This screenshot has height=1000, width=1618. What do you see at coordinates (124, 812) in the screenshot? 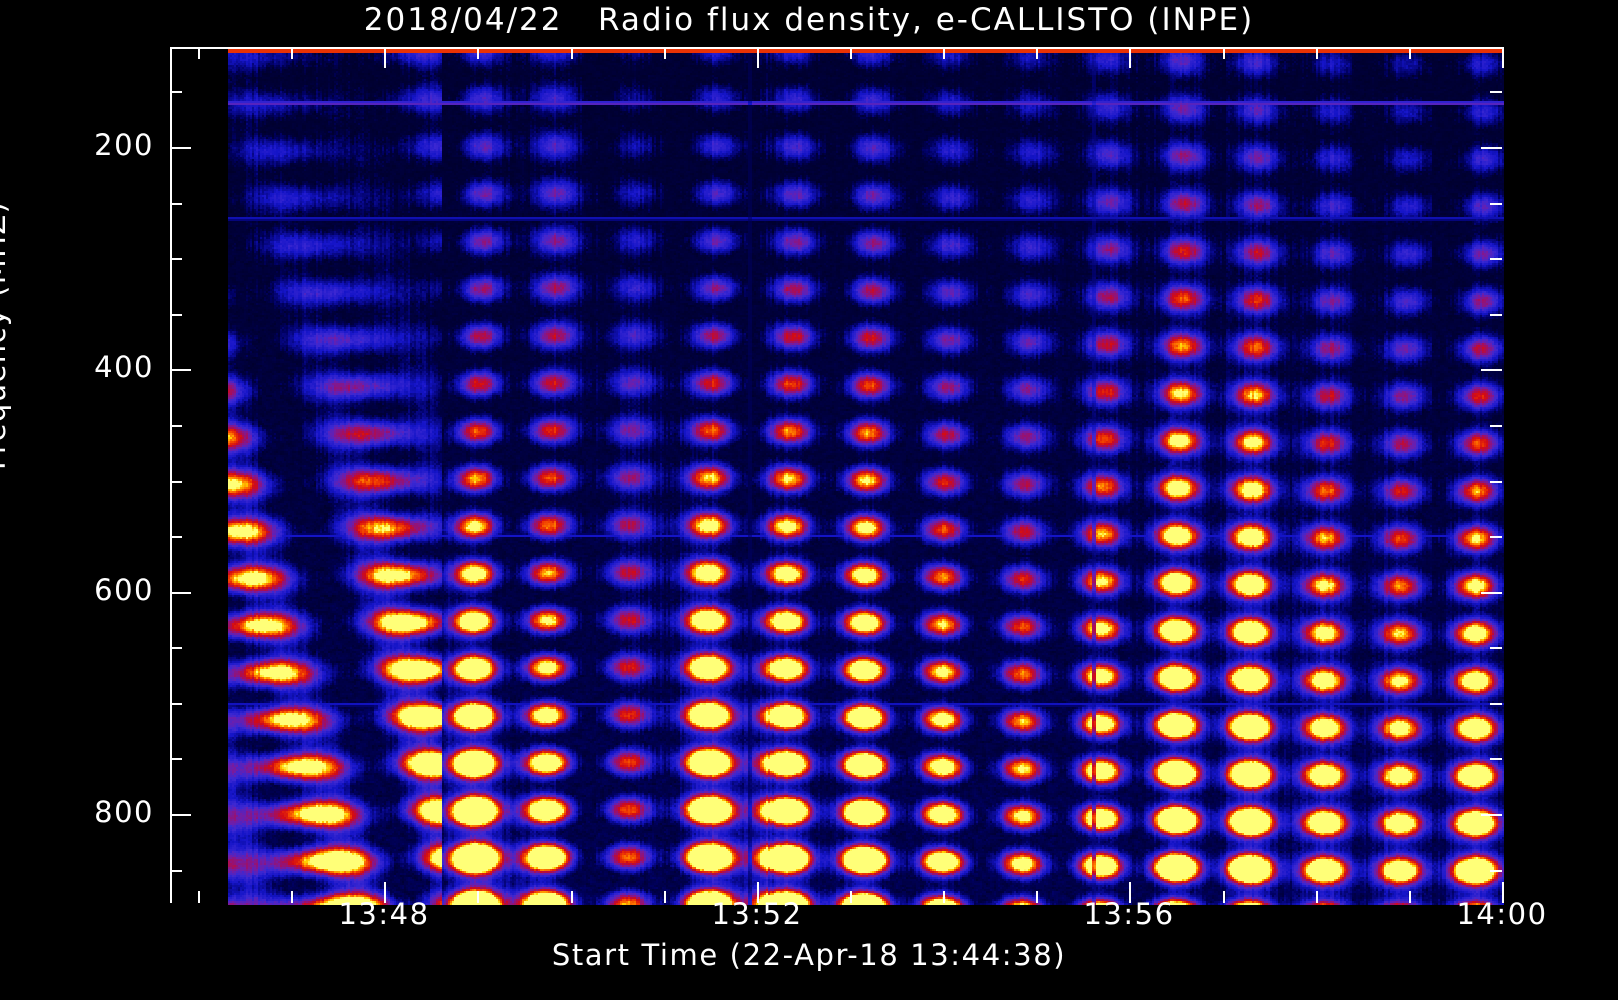
I see `y-tick-label: 800` at bounding box center [124, 812].